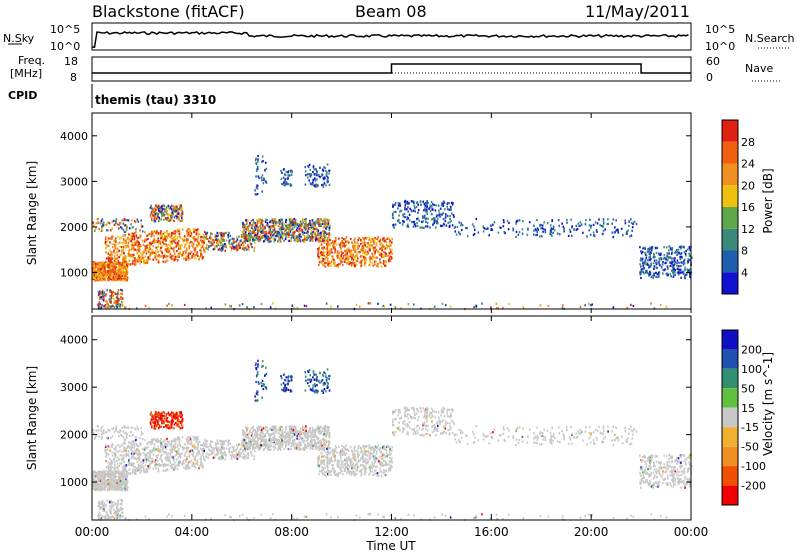  Describe the element at coordinates (748, 142) in the screenshot. I see `power-colorbar-tick-0: 28` at that location.